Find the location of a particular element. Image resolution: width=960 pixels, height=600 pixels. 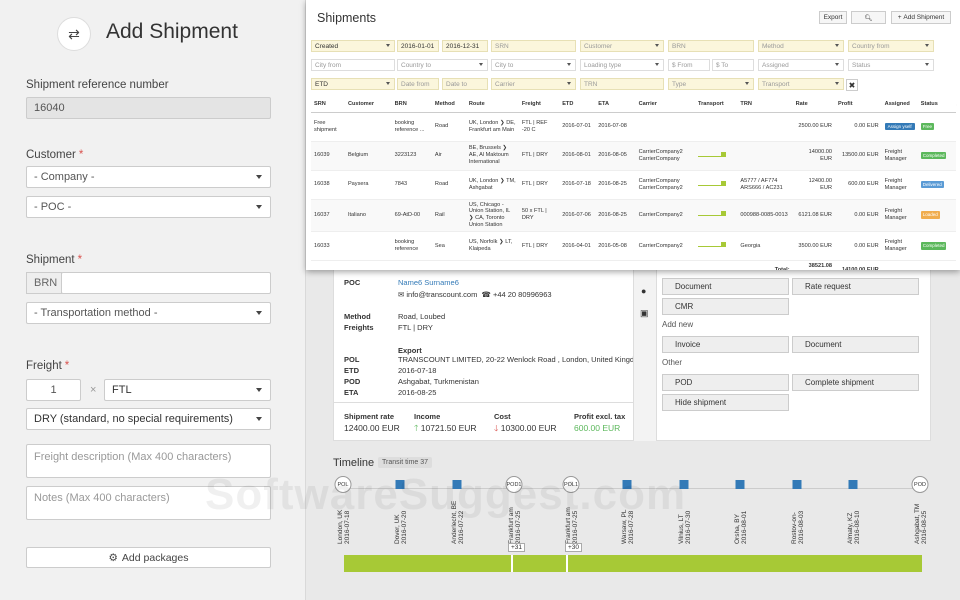

cell-assigned: Freight Manager is located at coordinates (899, 156).